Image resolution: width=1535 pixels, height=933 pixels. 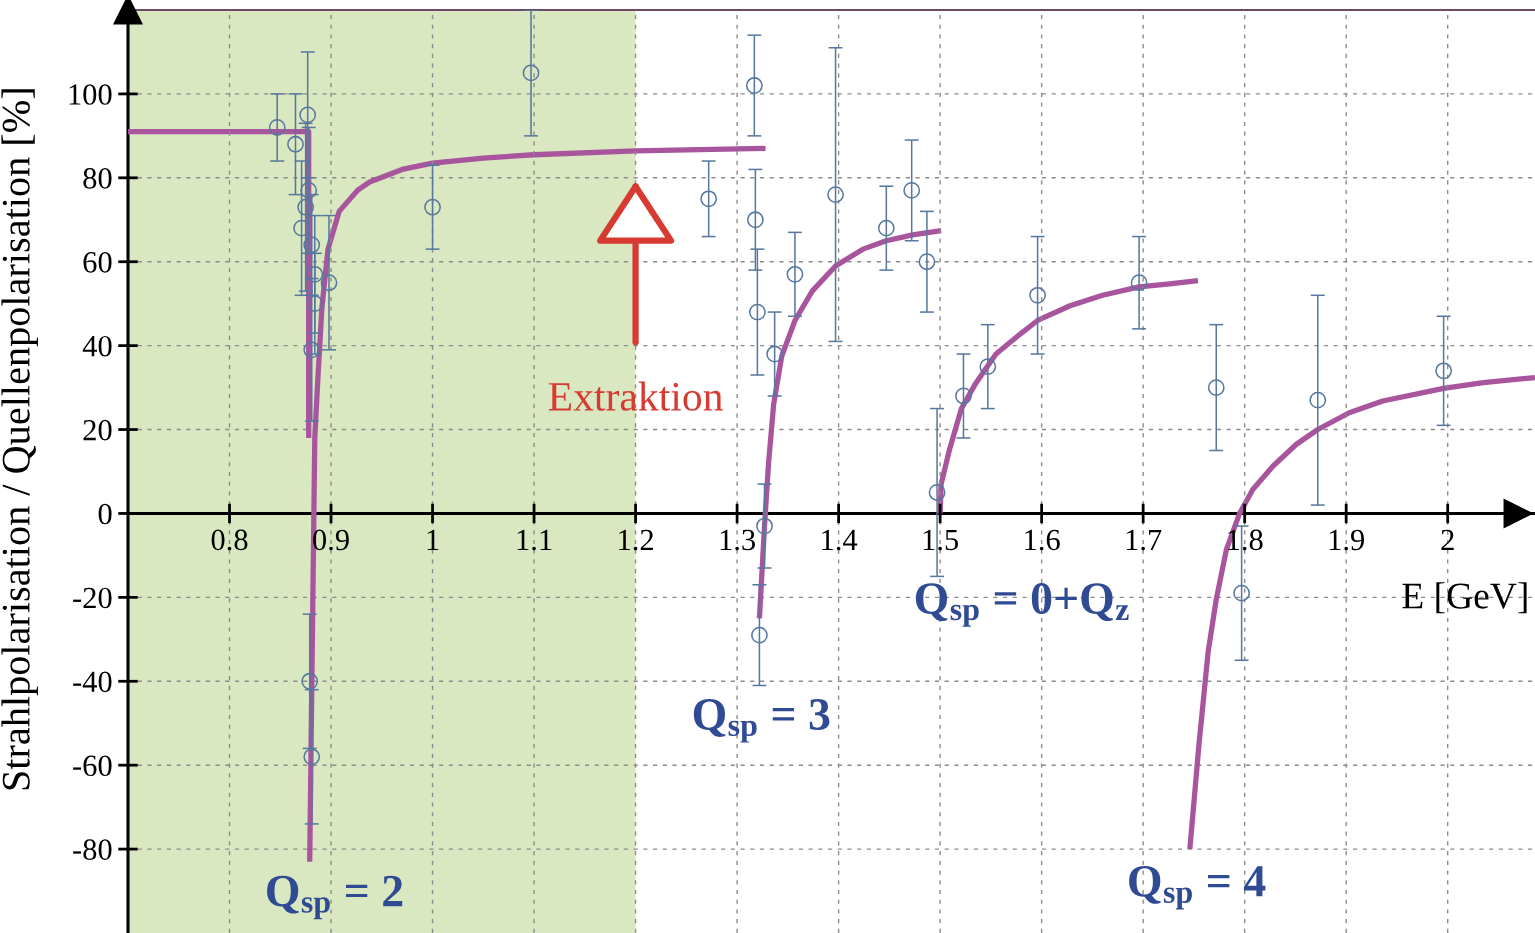 I want to click on x-tick-label: 1.4, so click(x=840, y=540).